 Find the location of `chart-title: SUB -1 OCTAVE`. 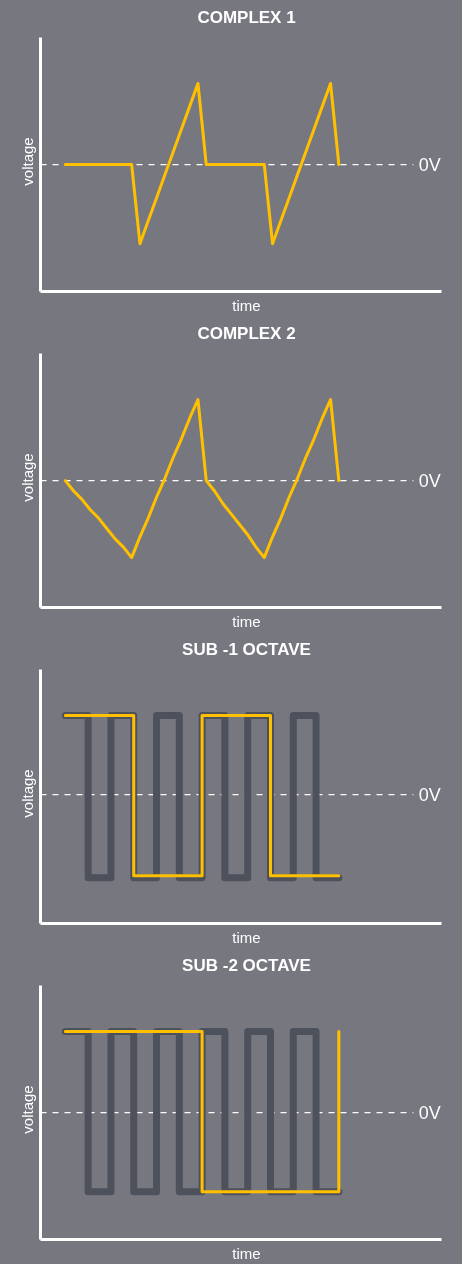

chart-title: SUB -1 OCTAVE is located at coordinates (246, 649).